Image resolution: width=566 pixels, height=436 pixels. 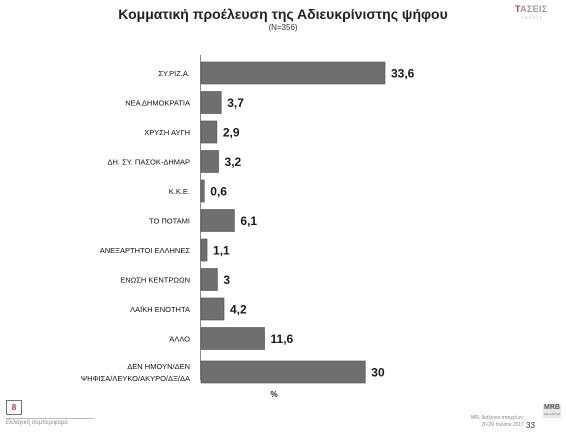 I want to click on category-label-7: ΕΝΩΣΗ ΚΕΝΤΡΩΩΝ, so click(x=155, y=280).